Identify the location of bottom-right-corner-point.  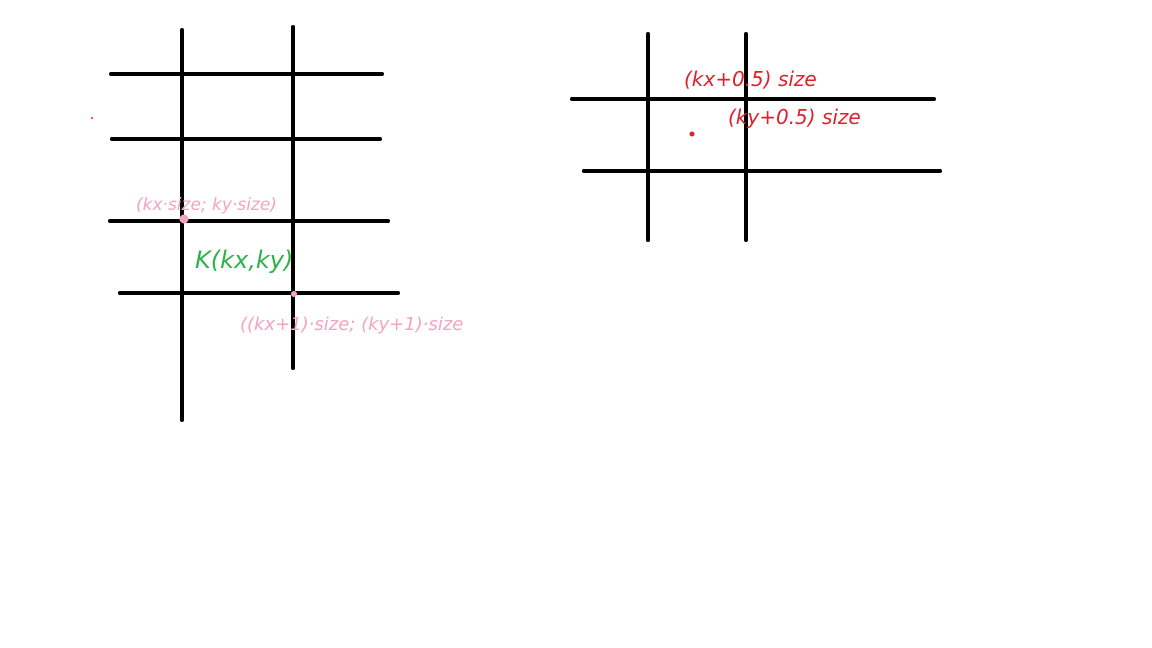
(294, 294).